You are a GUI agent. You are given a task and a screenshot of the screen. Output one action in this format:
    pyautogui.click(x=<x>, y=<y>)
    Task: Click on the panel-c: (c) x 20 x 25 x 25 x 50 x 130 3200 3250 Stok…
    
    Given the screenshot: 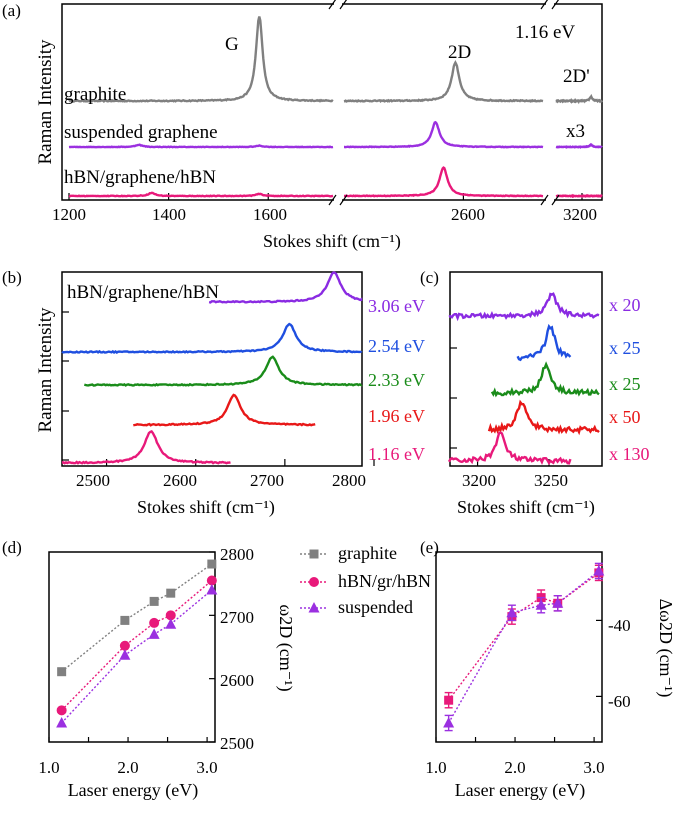 What is the action you would take?
    pyautogui.click(x=535, y=393)
    